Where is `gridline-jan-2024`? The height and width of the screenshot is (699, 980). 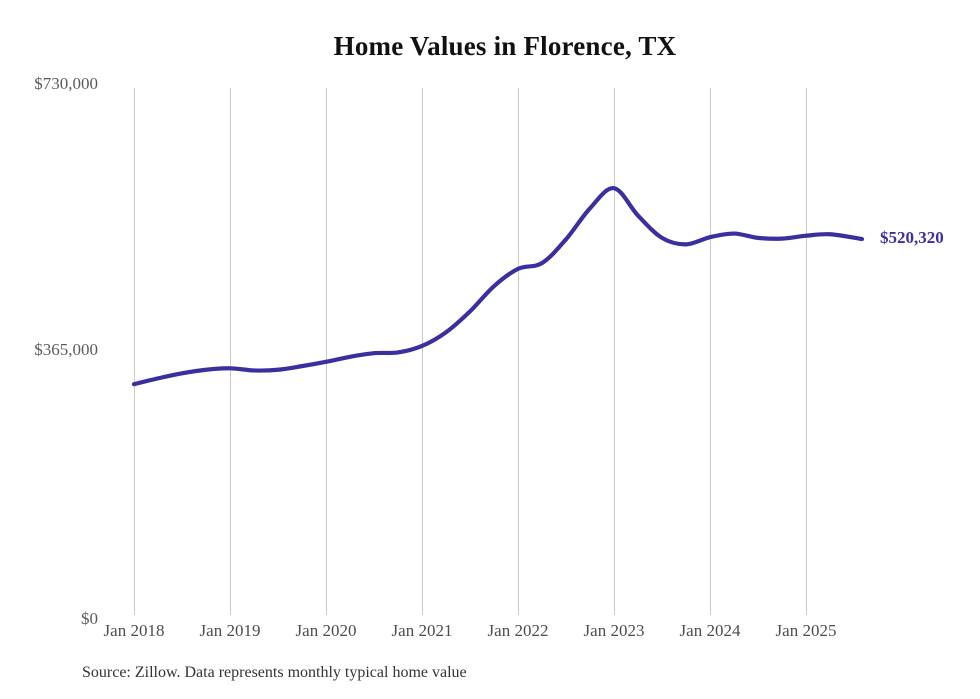
gridline-jan-2024 is located at coordinates (710, 351).